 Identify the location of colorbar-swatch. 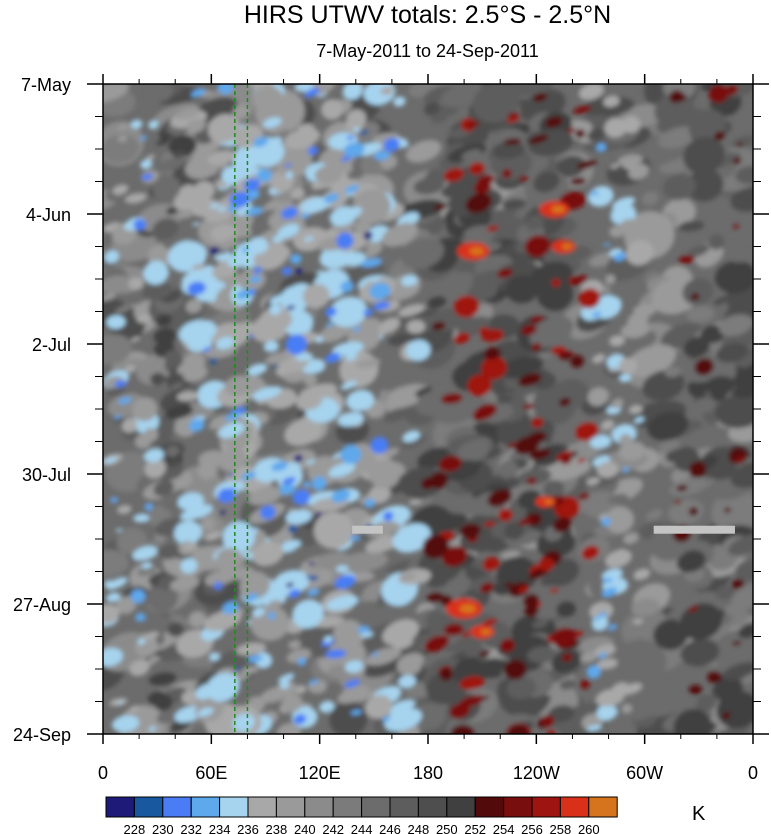
(205, 807).